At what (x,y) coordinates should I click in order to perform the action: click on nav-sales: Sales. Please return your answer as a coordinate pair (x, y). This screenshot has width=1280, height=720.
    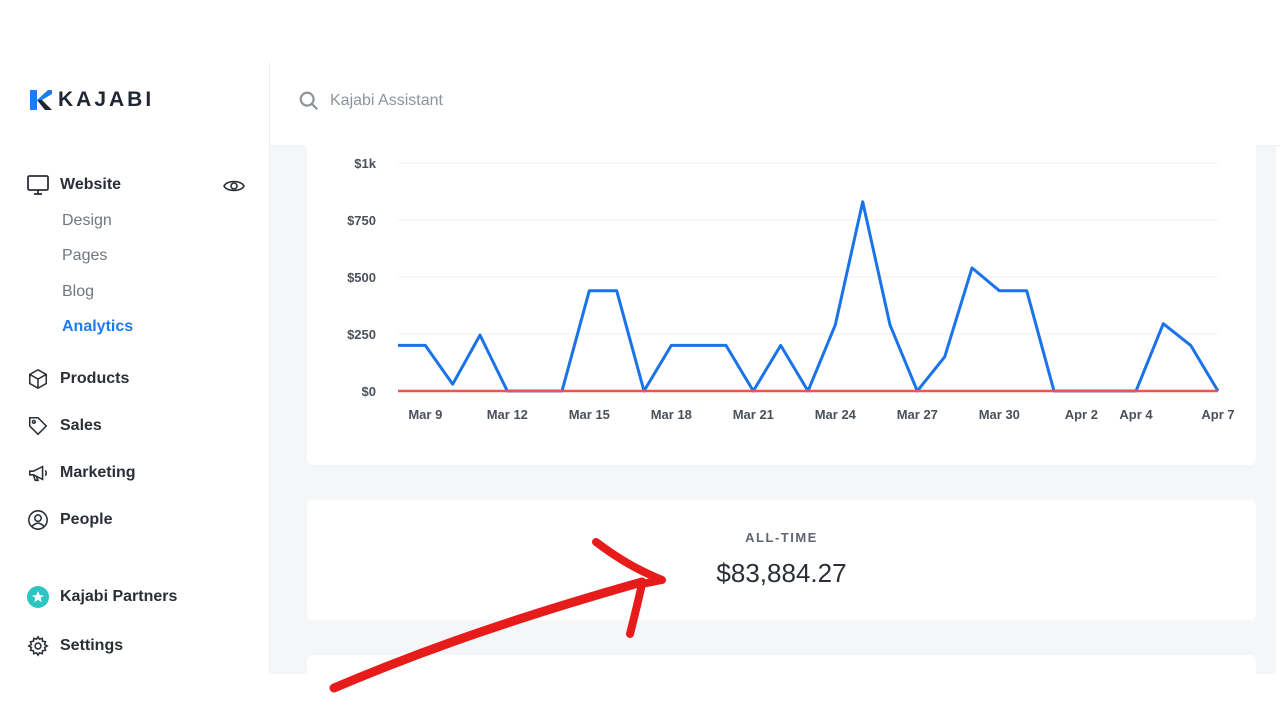
    Looking at the image, I should click on (64, 426).